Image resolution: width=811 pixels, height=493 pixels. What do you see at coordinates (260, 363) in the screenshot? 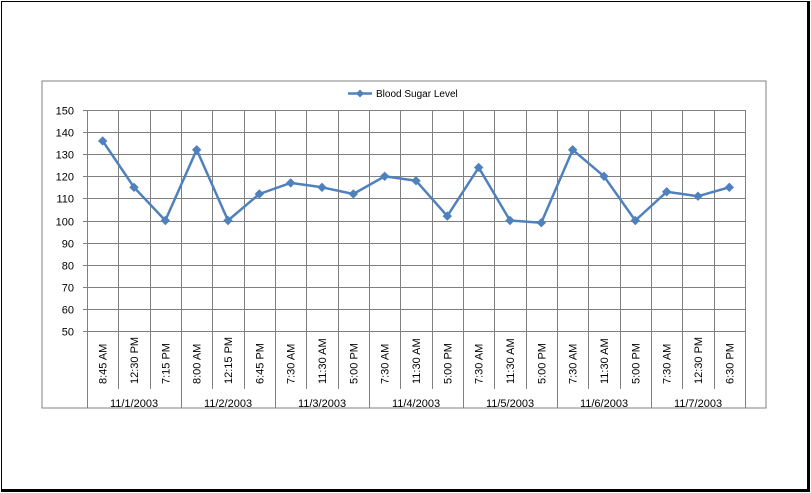
I see `x-tick-label: 6:45 PM` at bounding box center [260, 363].